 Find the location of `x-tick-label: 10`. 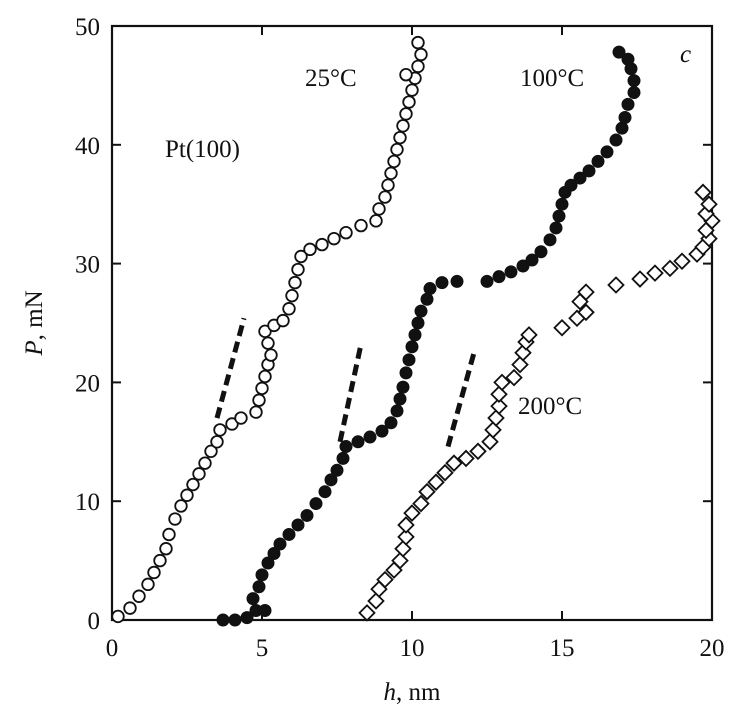

x-tick-label: 10 is located at coordinates (412, 648).